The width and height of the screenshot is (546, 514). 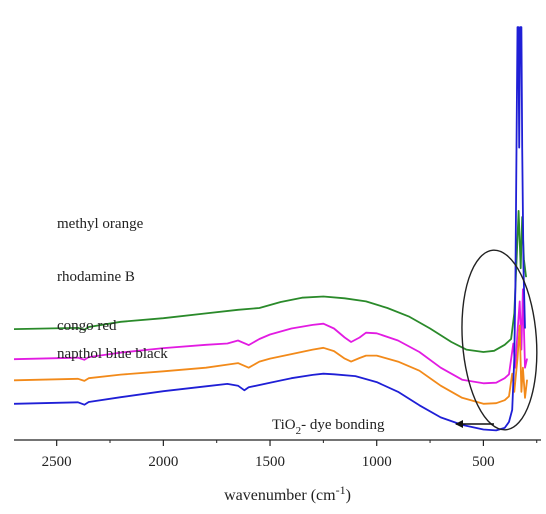 I want to click on x-tick-label-4: 500, so click(x=483, y=462).